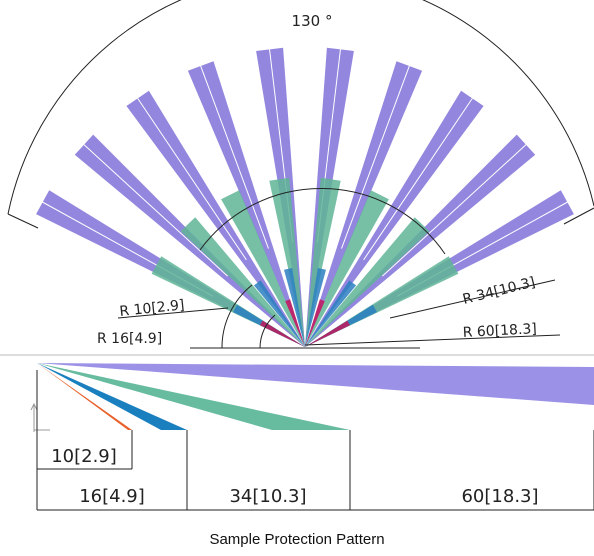  I want to click on dim-34: 34[10.3], so click(267, 496).